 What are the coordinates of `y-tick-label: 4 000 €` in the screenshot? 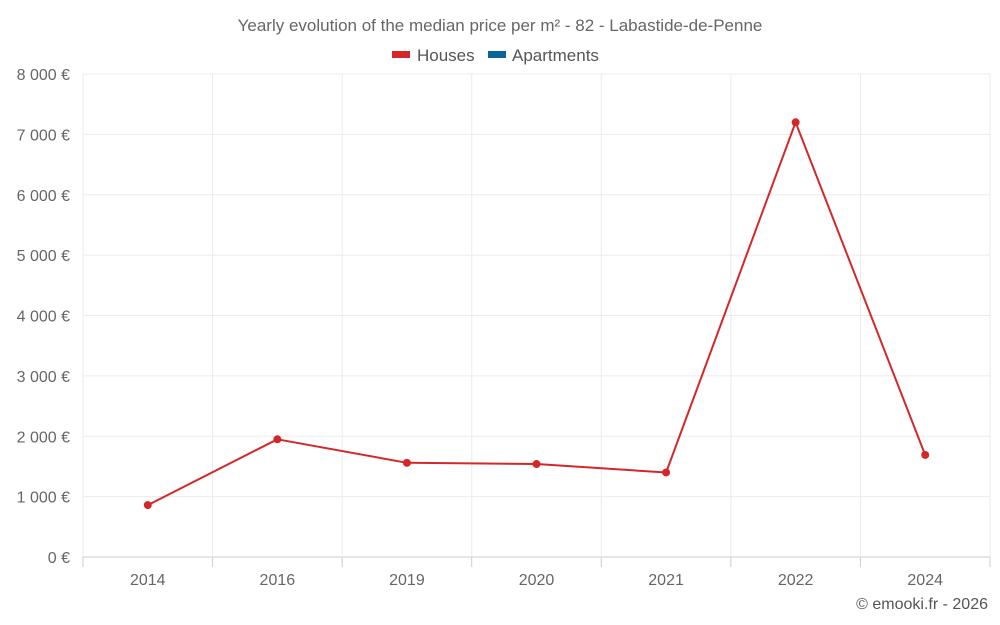 It's located at (43, 317).